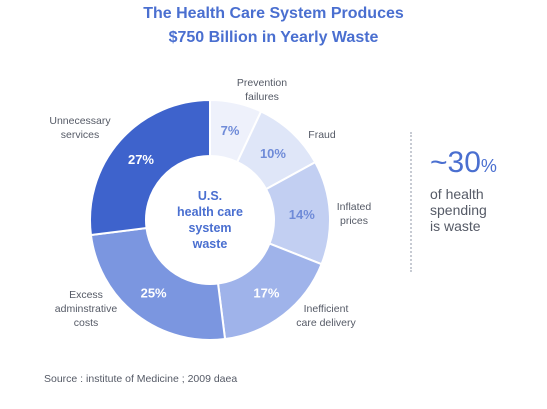  I want to click on chart-title-line-2: $750 Billion in Yearly Waste, so click(273, 37).